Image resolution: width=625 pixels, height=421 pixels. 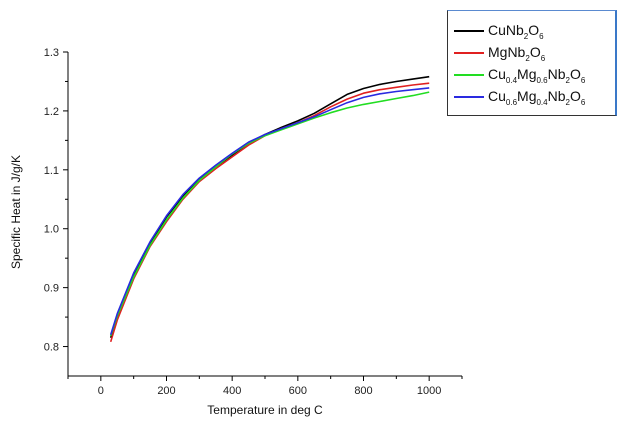 I want to click on legend-label: MgNb2O6, so click(x=517, y=53).